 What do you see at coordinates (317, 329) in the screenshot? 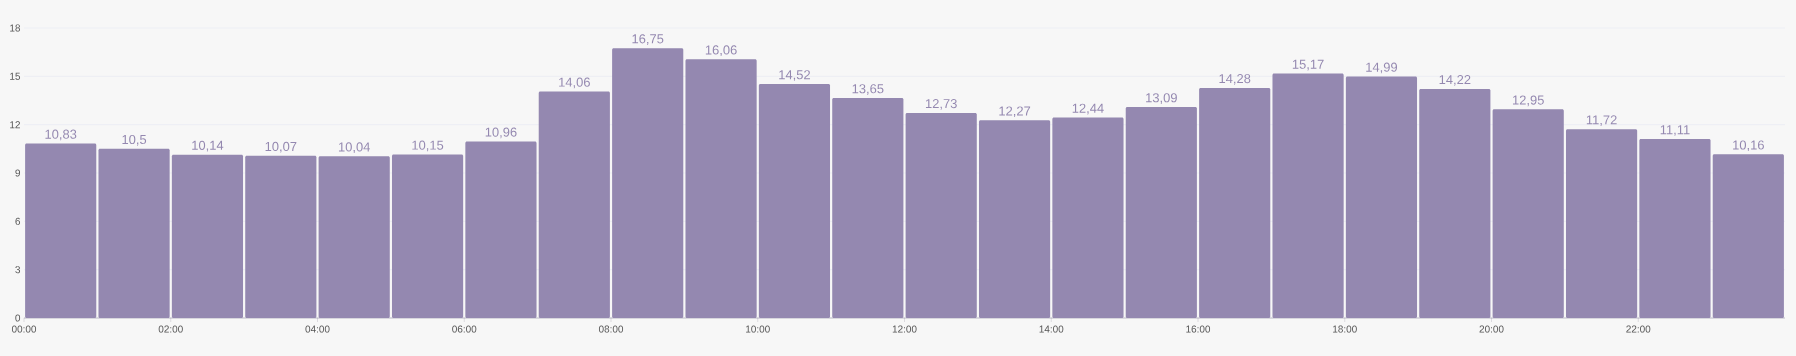
I see `x-tick-label: 04:00` at bounding box center [317, 329].